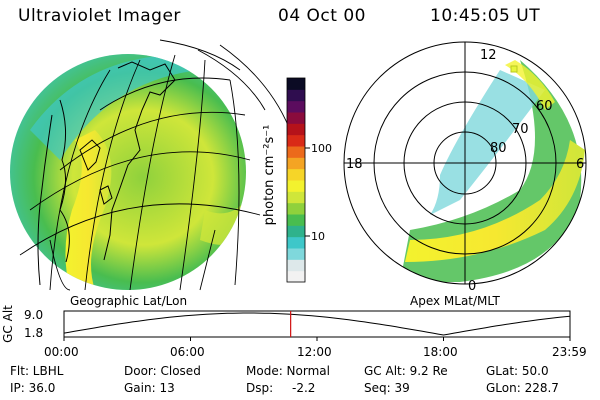 The height and width of the screenshot is (400, 600). What do you see at coordinates (37, 371) in the screenshot?
I see `status-filter: Flt: LBHL` at bounding box center [37, 371].